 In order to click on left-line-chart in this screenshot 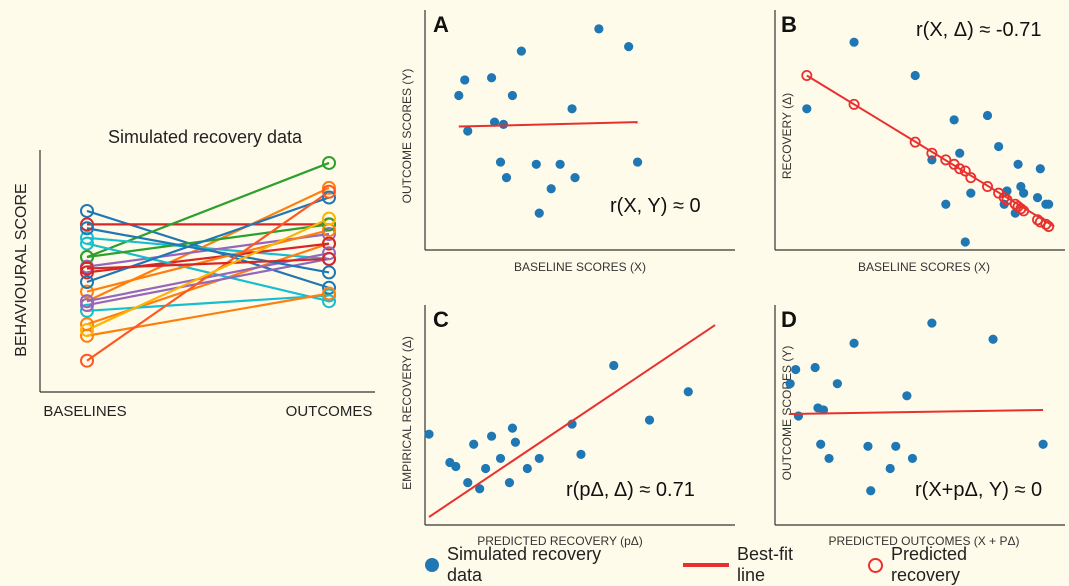, I will do `click(207, 271)`.